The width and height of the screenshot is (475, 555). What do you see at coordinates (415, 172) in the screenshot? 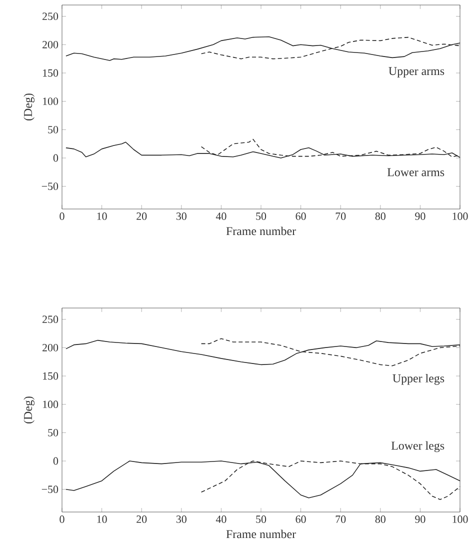
I see `annotation: Lower arms` at bounding box center [415, 172].